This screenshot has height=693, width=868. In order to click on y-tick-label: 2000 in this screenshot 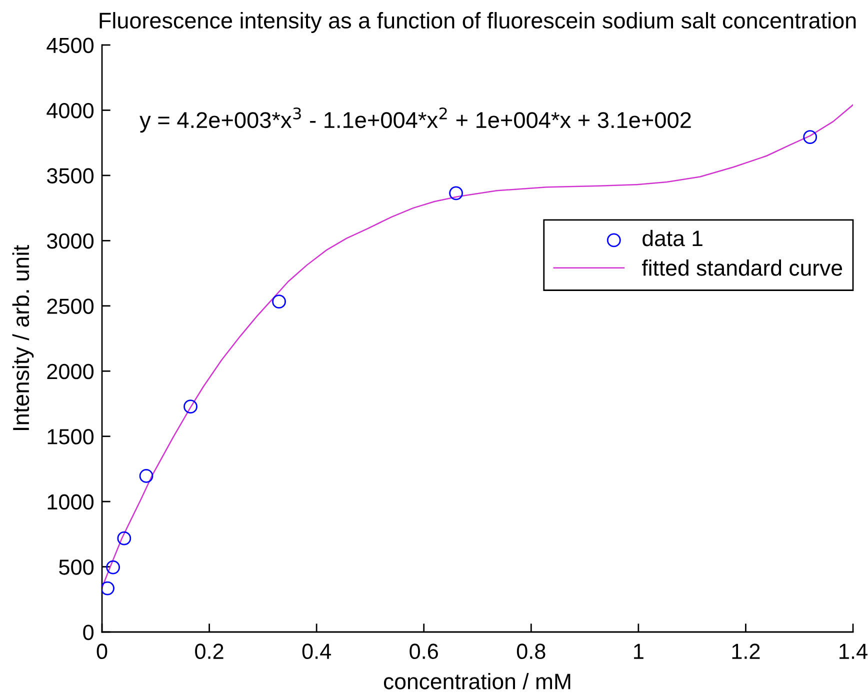, I will do `click(70, 372)`.